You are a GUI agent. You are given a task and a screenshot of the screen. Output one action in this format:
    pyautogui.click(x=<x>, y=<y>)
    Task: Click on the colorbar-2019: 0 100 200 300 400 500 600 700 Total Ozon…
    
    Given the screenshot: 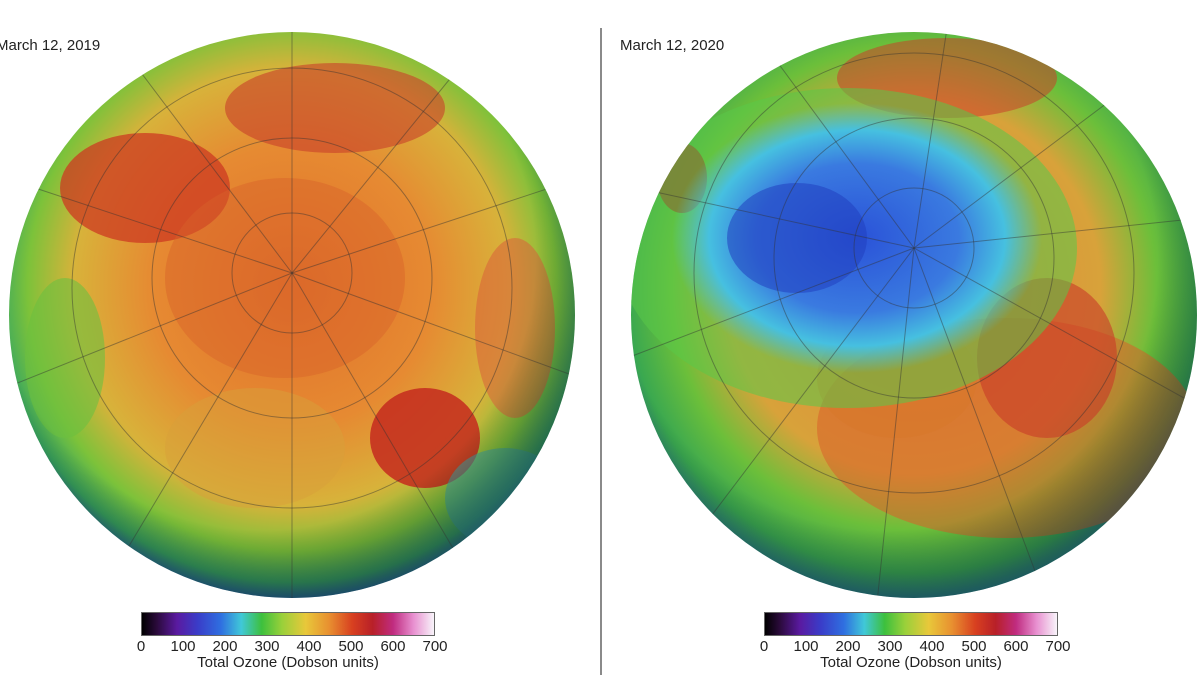 What is the action you would take?
    pyautogui.click(x=292, y=641)
    